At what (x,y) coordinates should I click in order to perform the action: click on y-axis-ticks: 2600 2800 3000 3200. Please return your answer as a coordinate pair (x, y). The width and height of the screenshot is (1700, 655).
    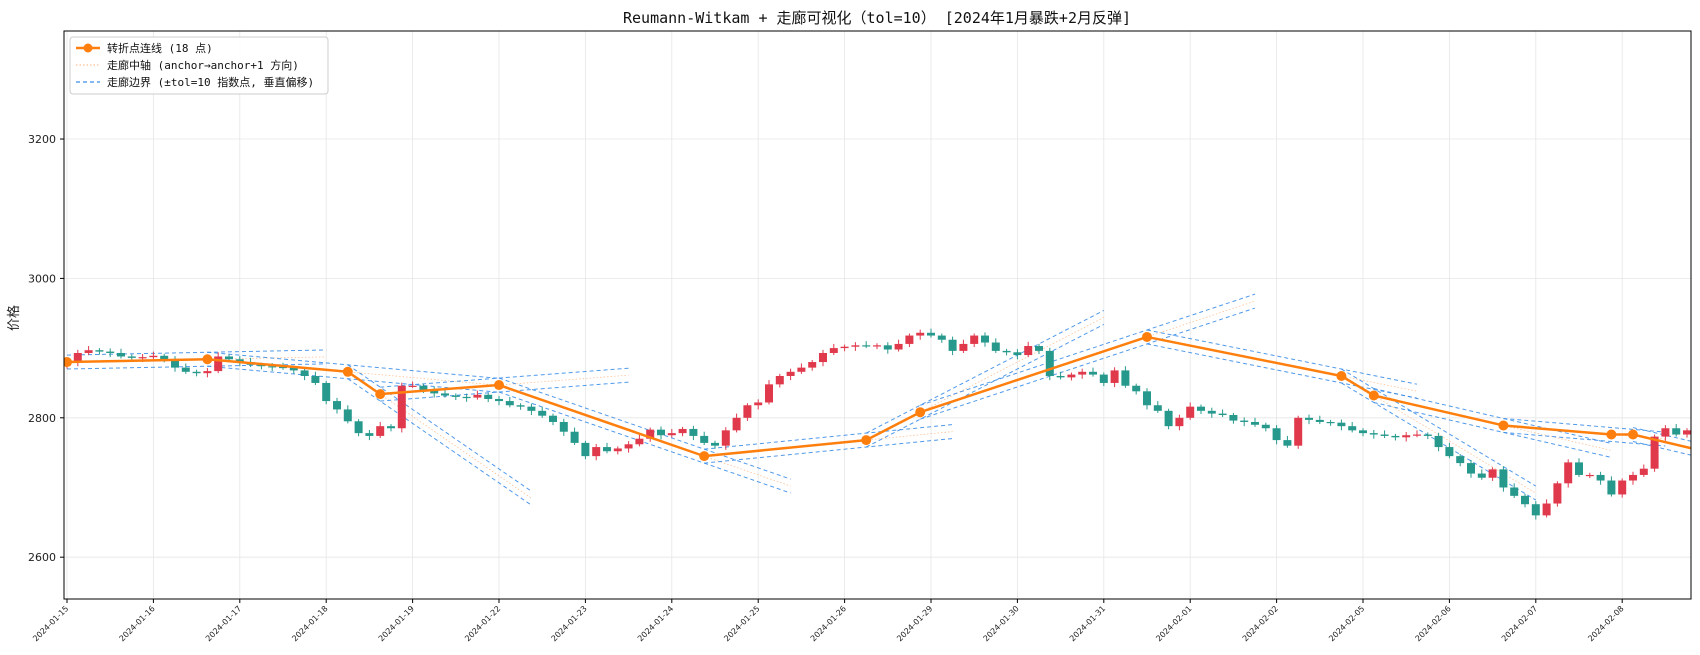
    Looking at the image, I should click on (46, 348).